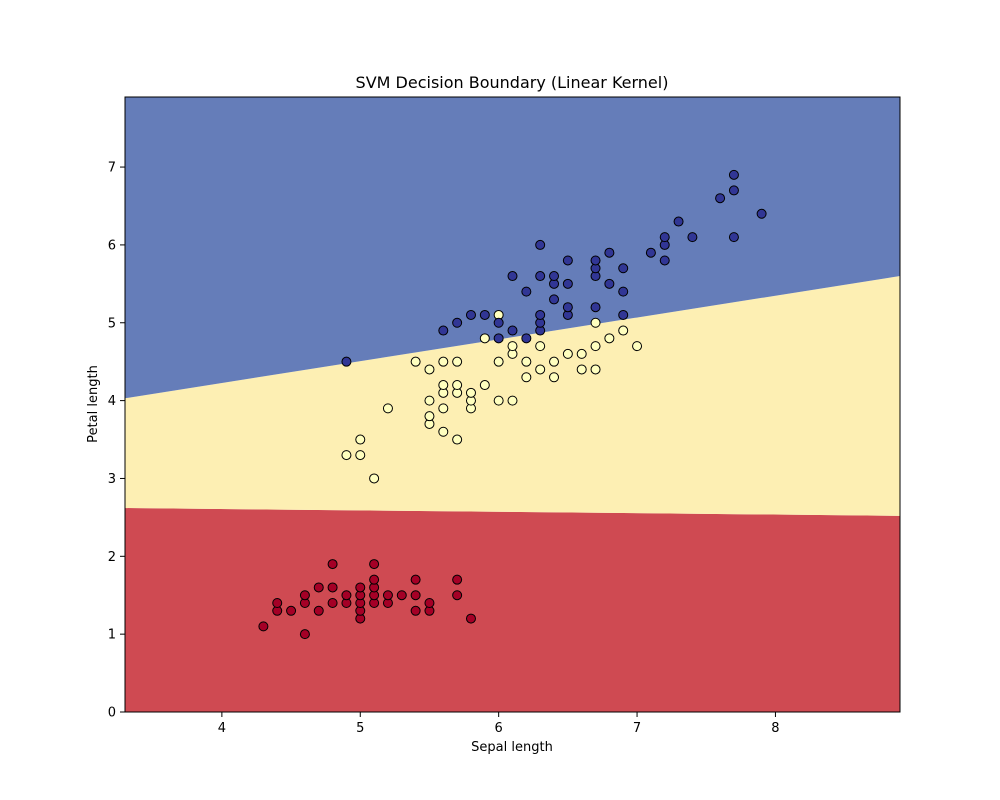  Describe the element at coordinates (512, 82) in the screenshot. I see `chart-title: SVM Decision Boundary (Linear Kernel)` at that location.